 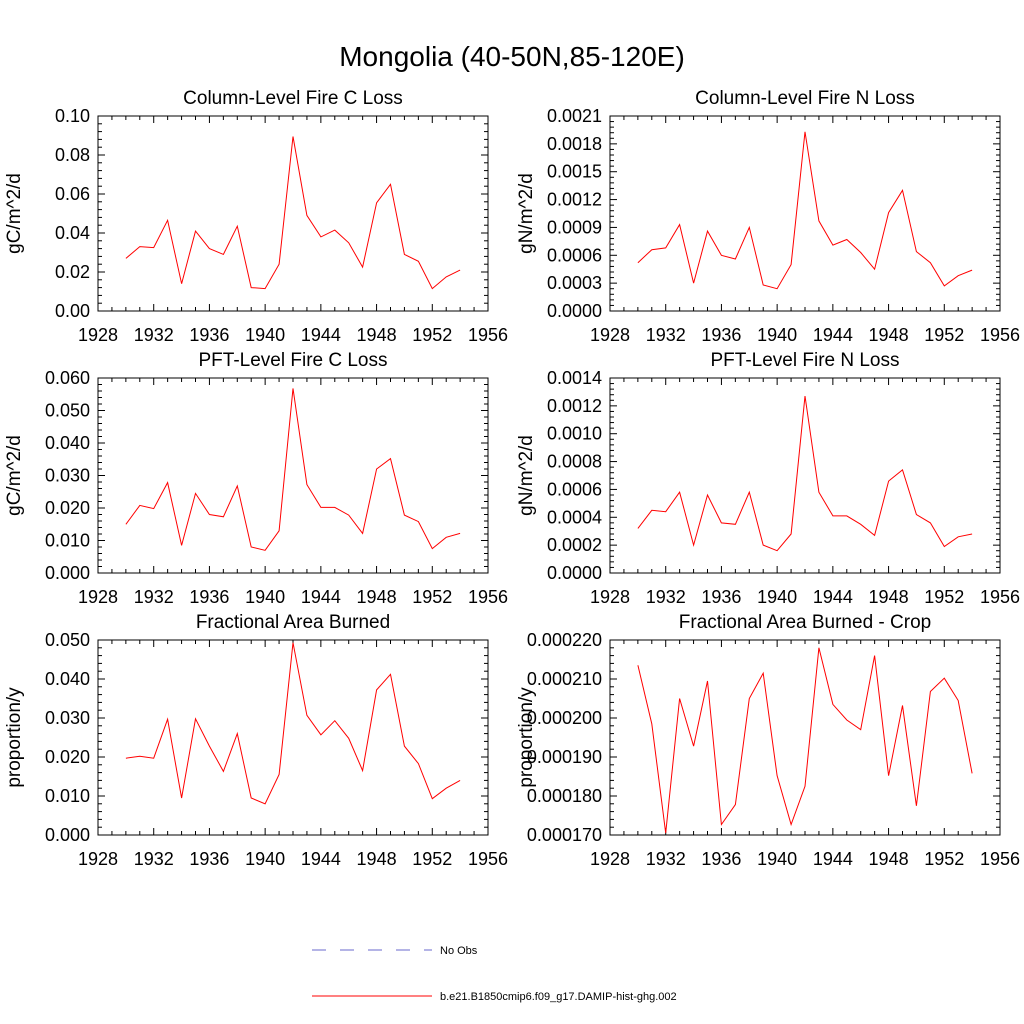 I want to click on y-axis-label: proportion/y, so click(x=526, y=737).